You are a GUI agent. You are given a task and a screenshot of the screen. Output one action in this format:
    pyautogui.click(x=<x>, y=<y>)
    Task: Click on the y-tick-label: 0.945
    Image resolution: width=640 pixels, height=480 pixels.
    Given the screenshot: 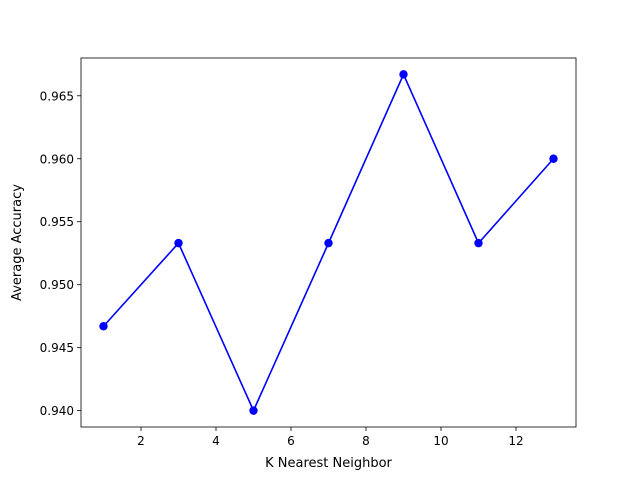 What is the action you would take?
    pyautogui.click(x=57, y=348)
    